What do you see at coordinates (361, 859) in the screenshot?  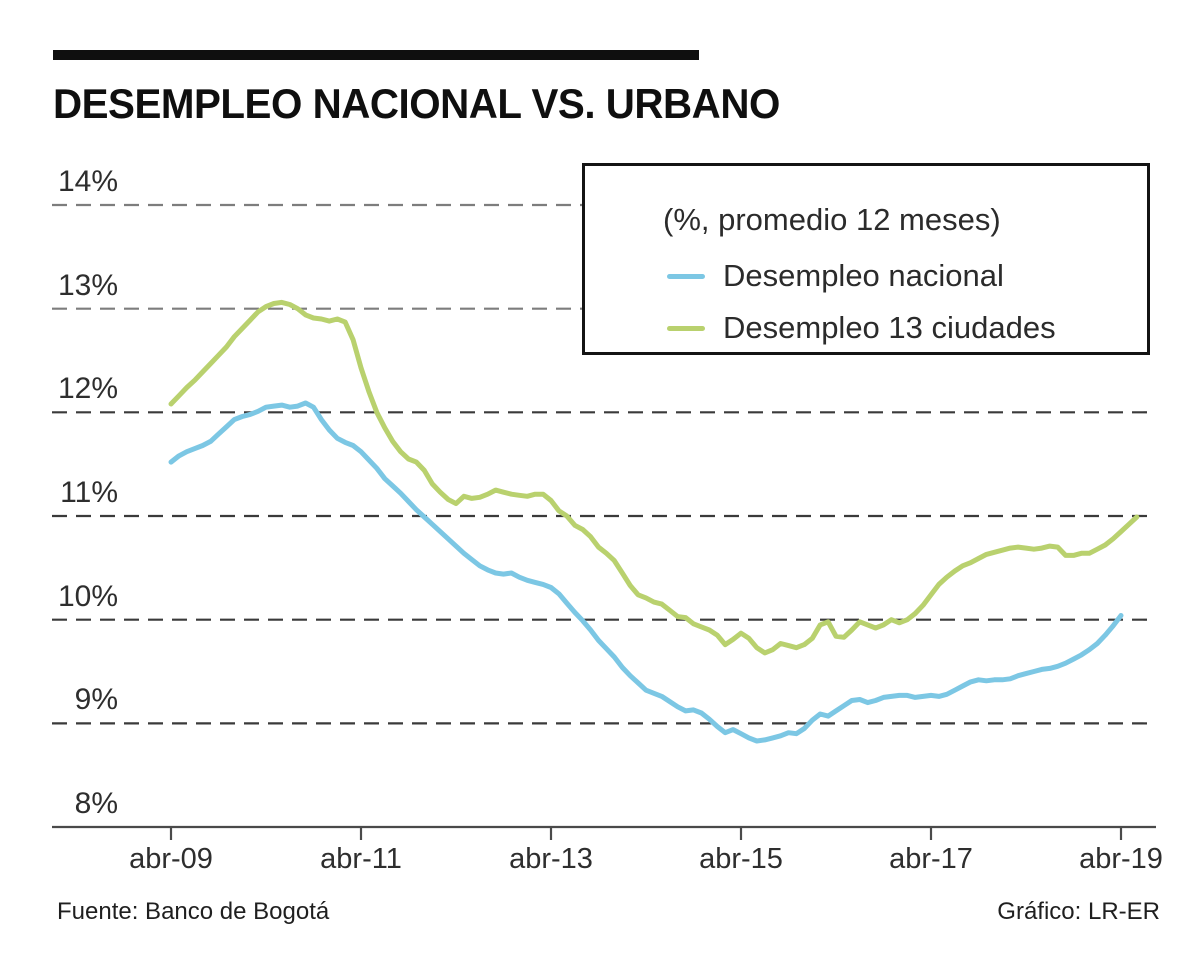 I see `x-axis-label-abr-11: abr-11` at bounding box center [361, 859].